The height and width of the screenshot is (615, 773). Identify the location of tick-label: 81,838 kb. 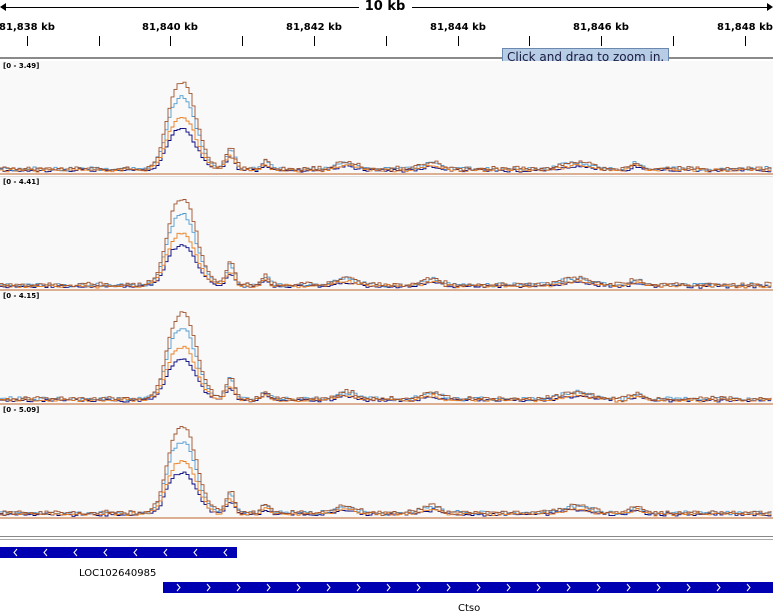
(27, 27).